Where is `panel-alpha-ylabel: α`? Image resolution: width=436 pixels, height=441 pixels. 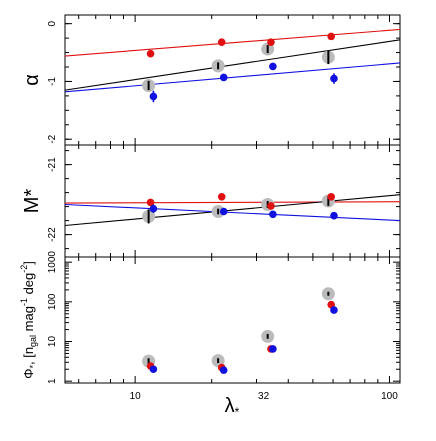 panel-alpha-ylabel: α is located at coordinates (32, 80).